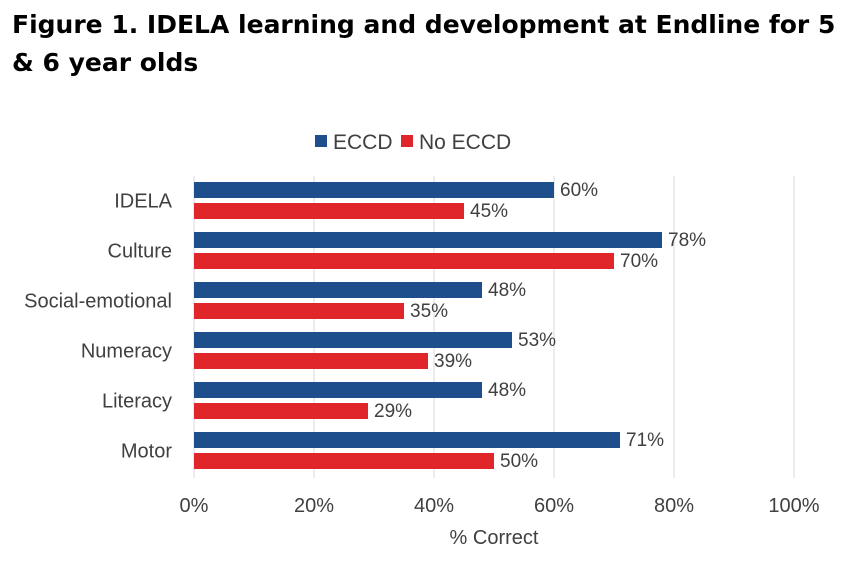 Image resolution: width=850 pixels, height=562 pixels. What do you see at coordinates (579, 190) in the screenshot?
I see `data-label: 60%` at bounding box center [579, 190].